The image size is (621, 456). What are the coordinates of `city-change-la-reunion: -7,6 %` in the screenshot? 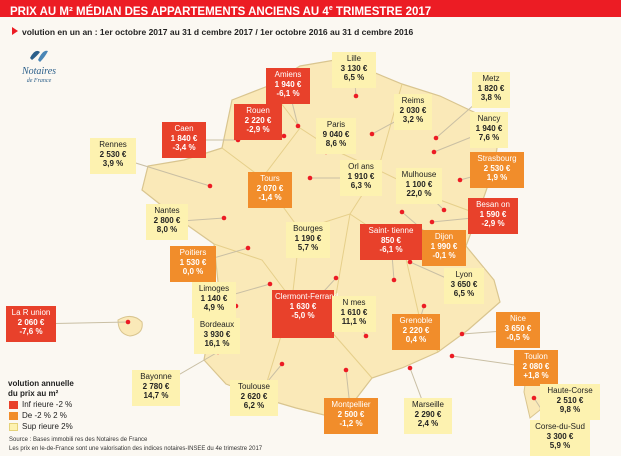 It's located at (31, 331).